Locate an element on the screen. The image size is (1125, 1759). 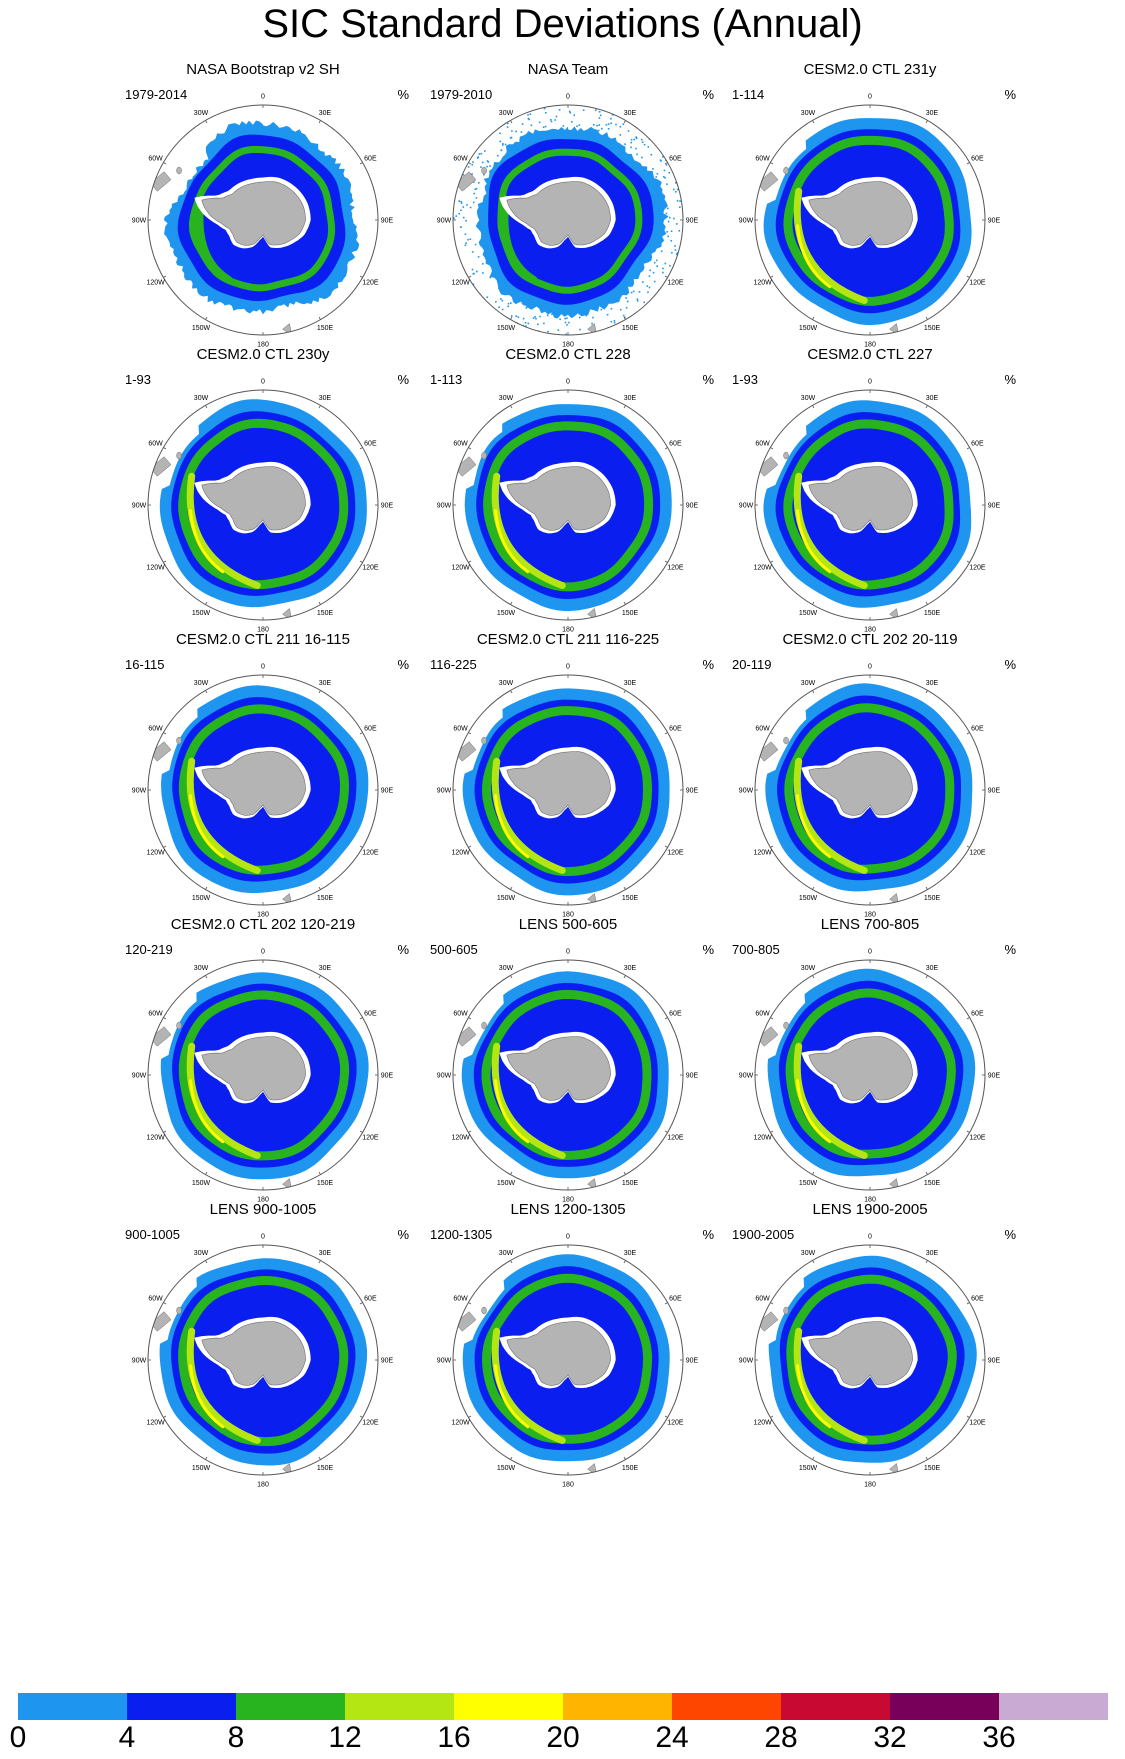
panel-period-label: 1-113 is located at coordinates (446, 379).